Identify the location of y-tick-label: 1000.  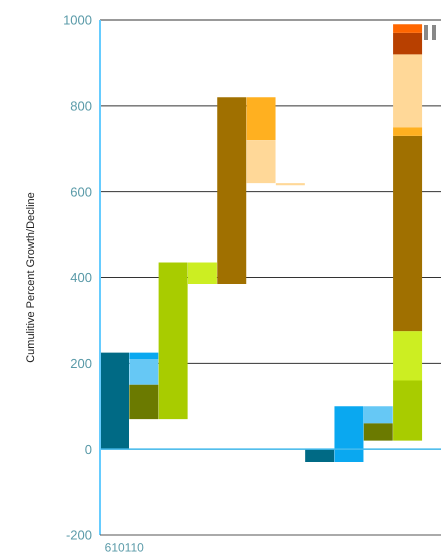
(77, 20).